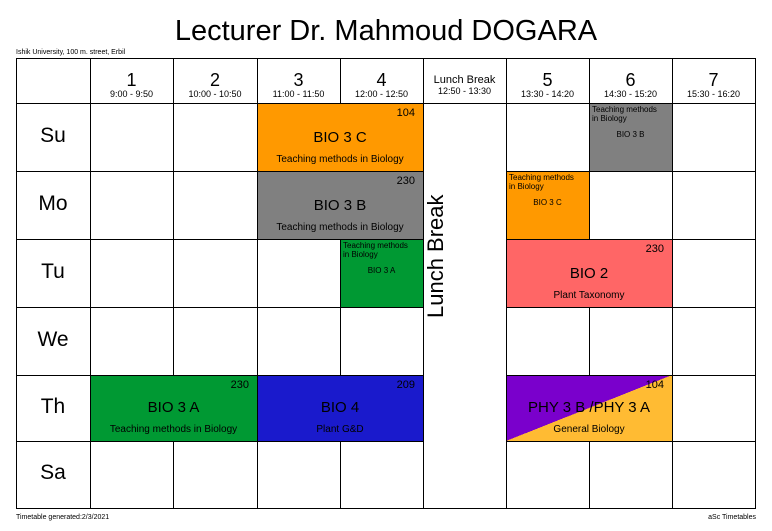 Image resolution: width=772 pixels, height=531 pixels. I want to click on subject-name: Plant G&D, so click(340, 429).